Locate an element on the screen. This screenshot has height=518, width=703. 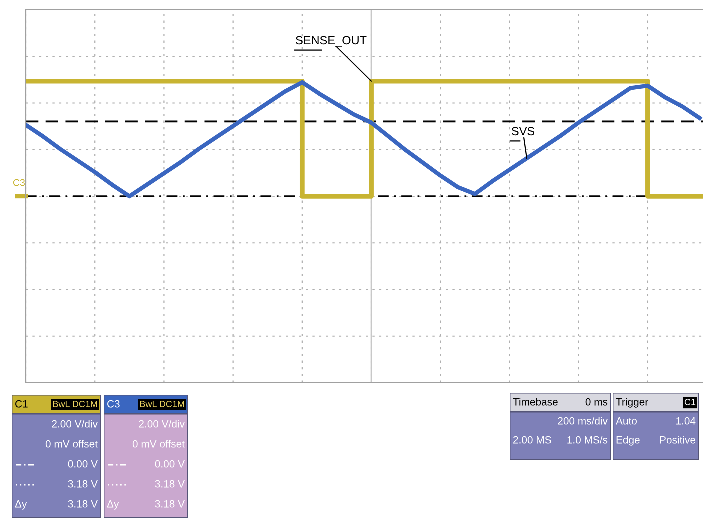
text: C1 BwL DC1M 2.00 V/div 0 mV offset 0.00 V 3.18 V Δy 3.18 V is located at coordinates (56, 455).